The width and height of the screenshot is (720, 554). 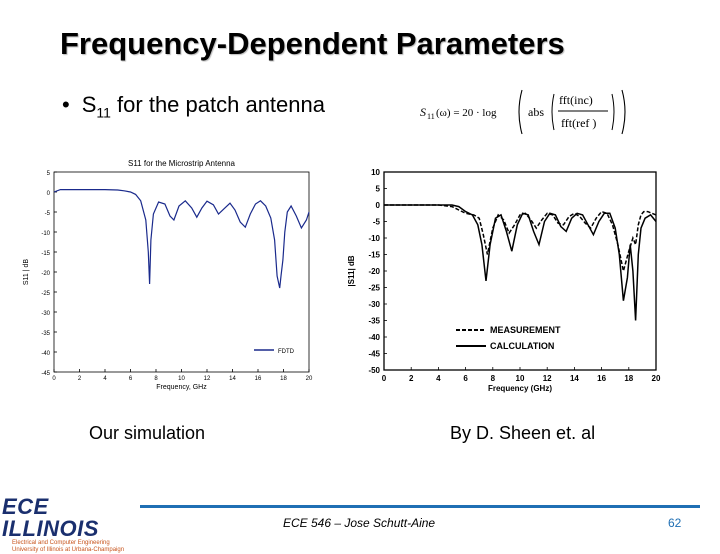 I want to click on x-axis-label: Frequency (GHz), so click(x=520, y=388).